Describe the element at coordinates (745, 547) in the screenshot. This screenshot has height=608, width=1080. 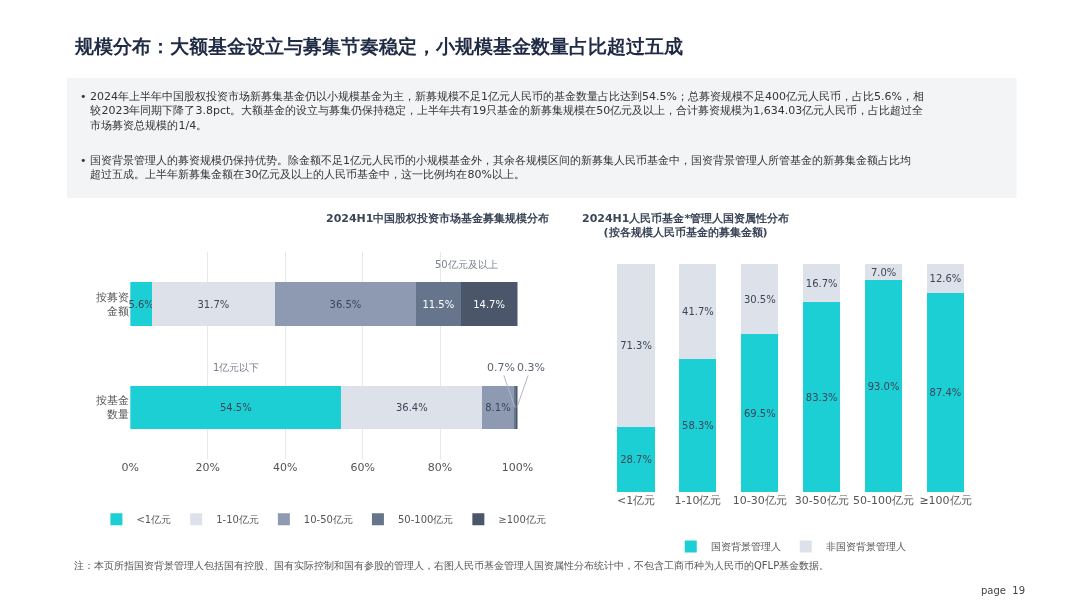
I see `legend-label: 国资背景管理人` at that location.